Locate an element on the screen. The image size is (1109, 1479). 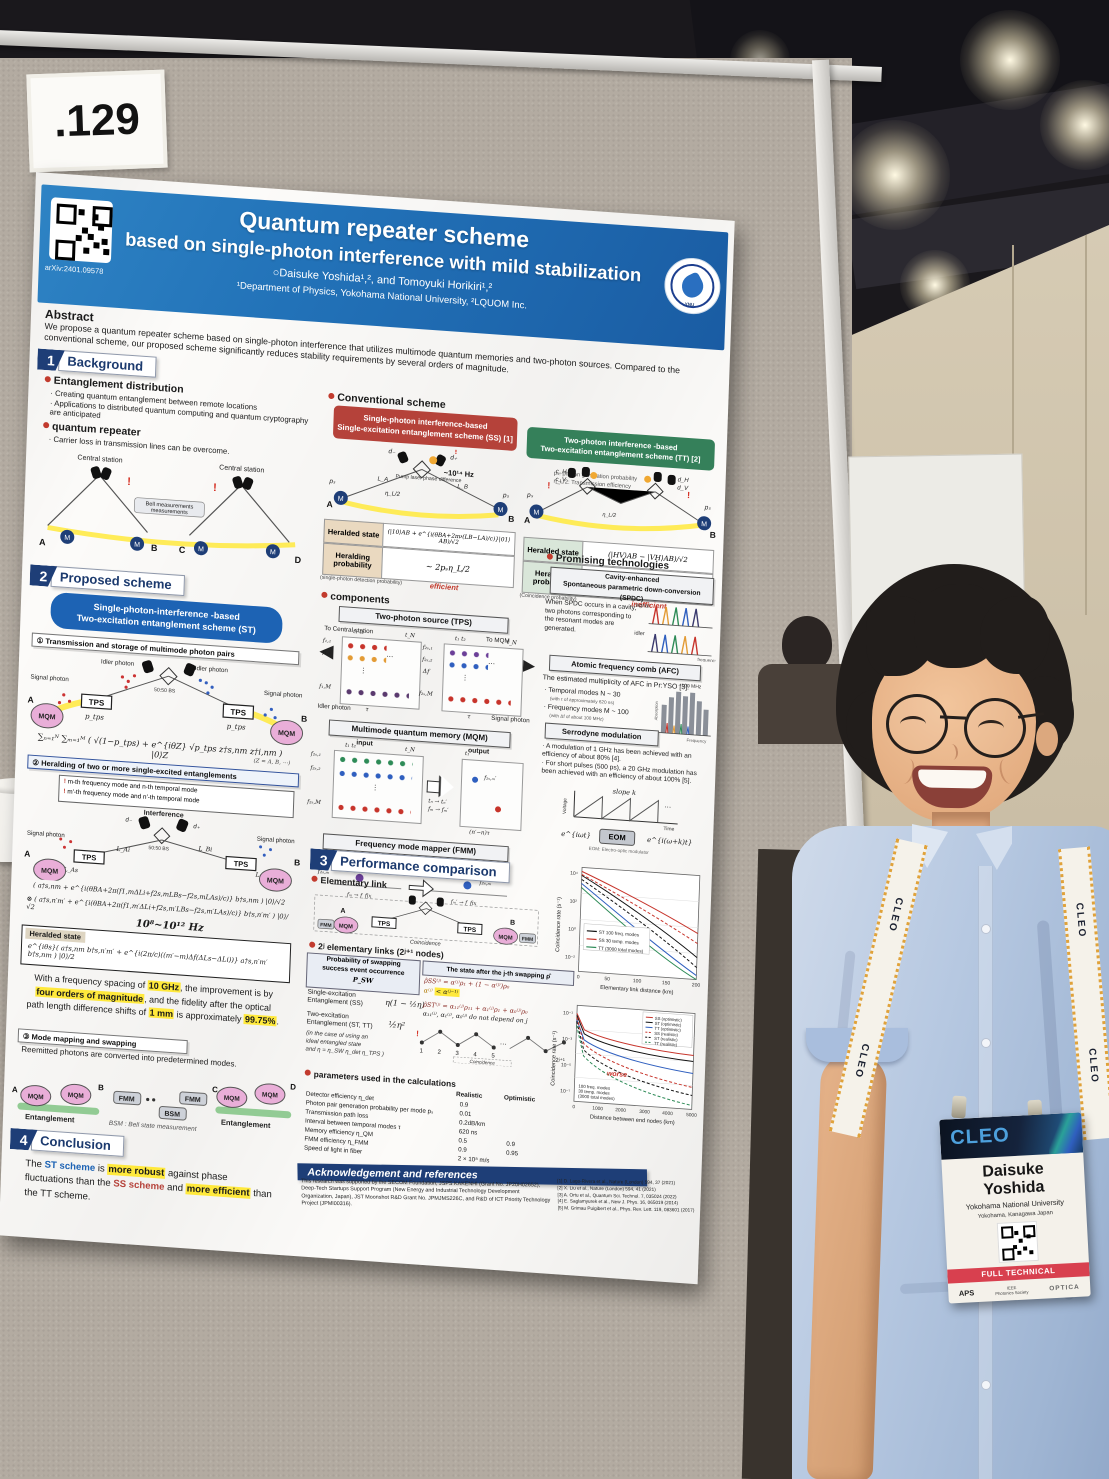
mqm-input-panel: t₁ t₂ t_N f₂ₛ,₁ f₂ₛ,₂ f₂ₛ,M ⋮ is located at coordinates (365, 784).